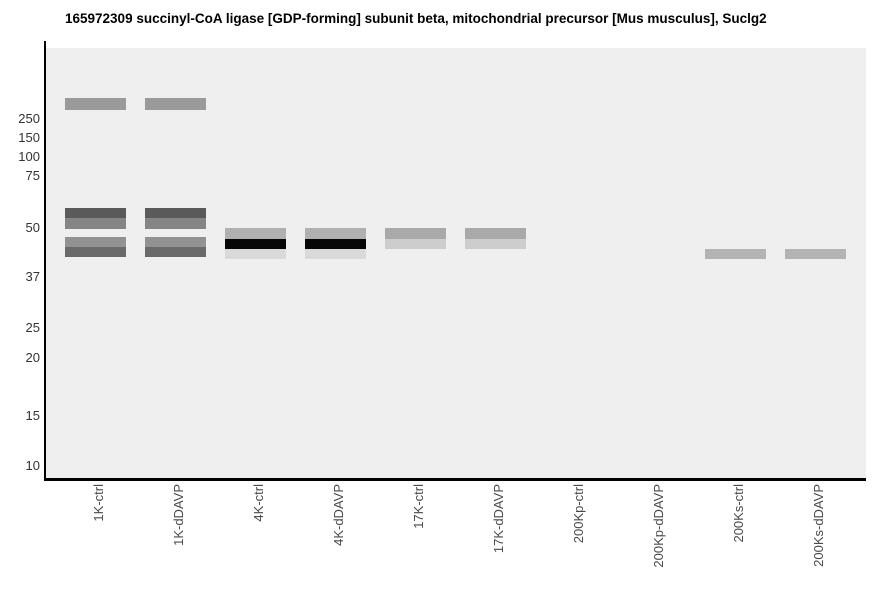  Describe the element at coordinates (498, 519) in the screenshot. I see `lane-label: 17K-dDAVP` at that location.